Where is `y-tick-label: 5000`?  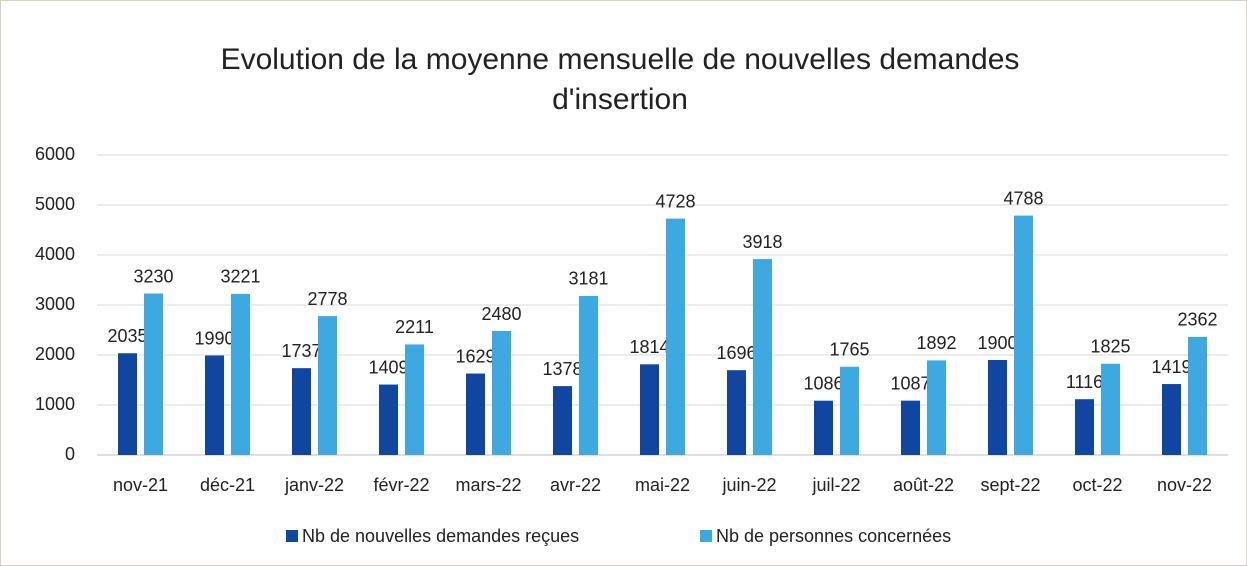 y-tick-label: 5000 is located at coordinates (55, 204).